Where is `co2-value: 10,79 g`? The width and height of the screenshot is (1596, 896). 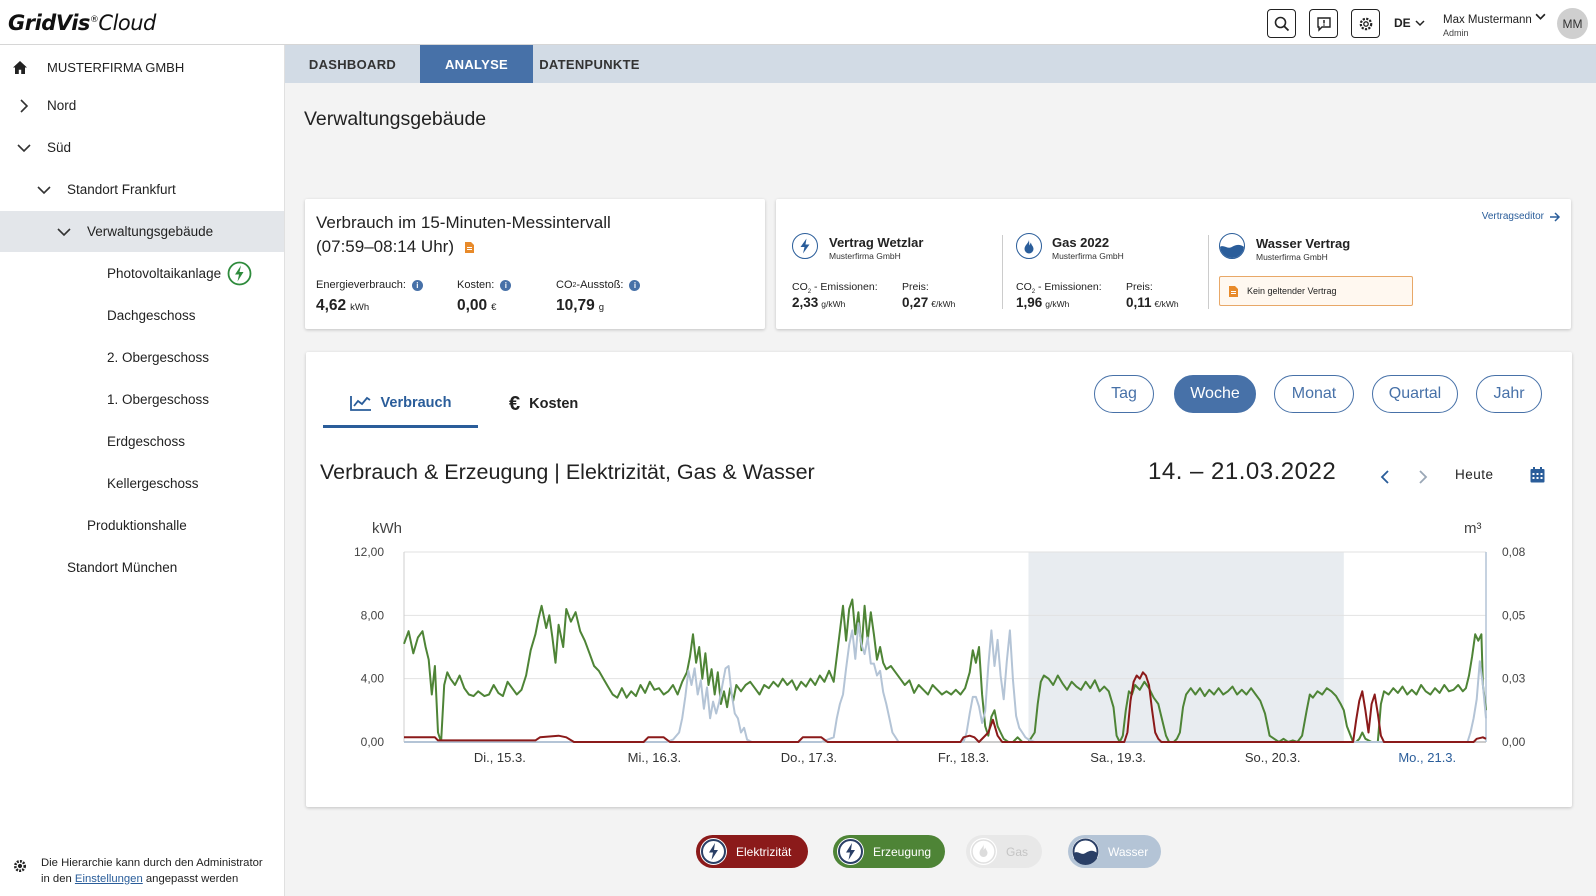
co2-value: 10,79 g is located at coordinates (580, 306).